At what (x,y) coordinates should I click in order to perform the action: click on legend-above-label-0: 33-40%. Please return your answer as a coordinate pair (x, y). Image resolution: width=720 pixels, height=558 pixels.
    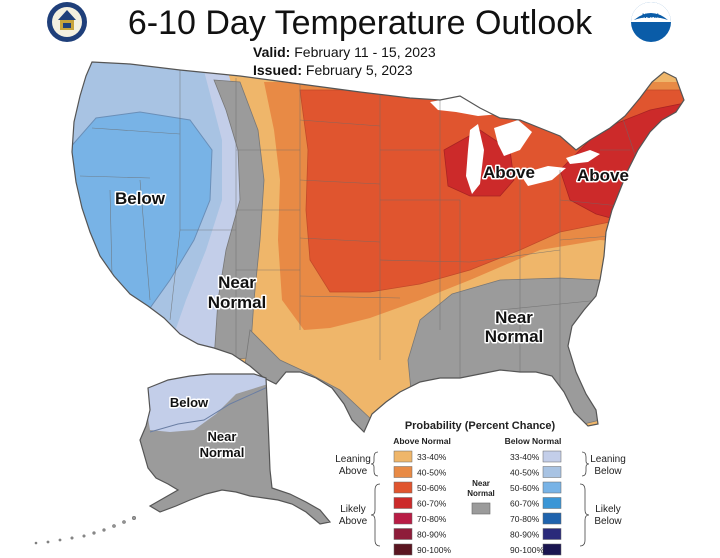
    Looking at the image, I should click on (432, 457).